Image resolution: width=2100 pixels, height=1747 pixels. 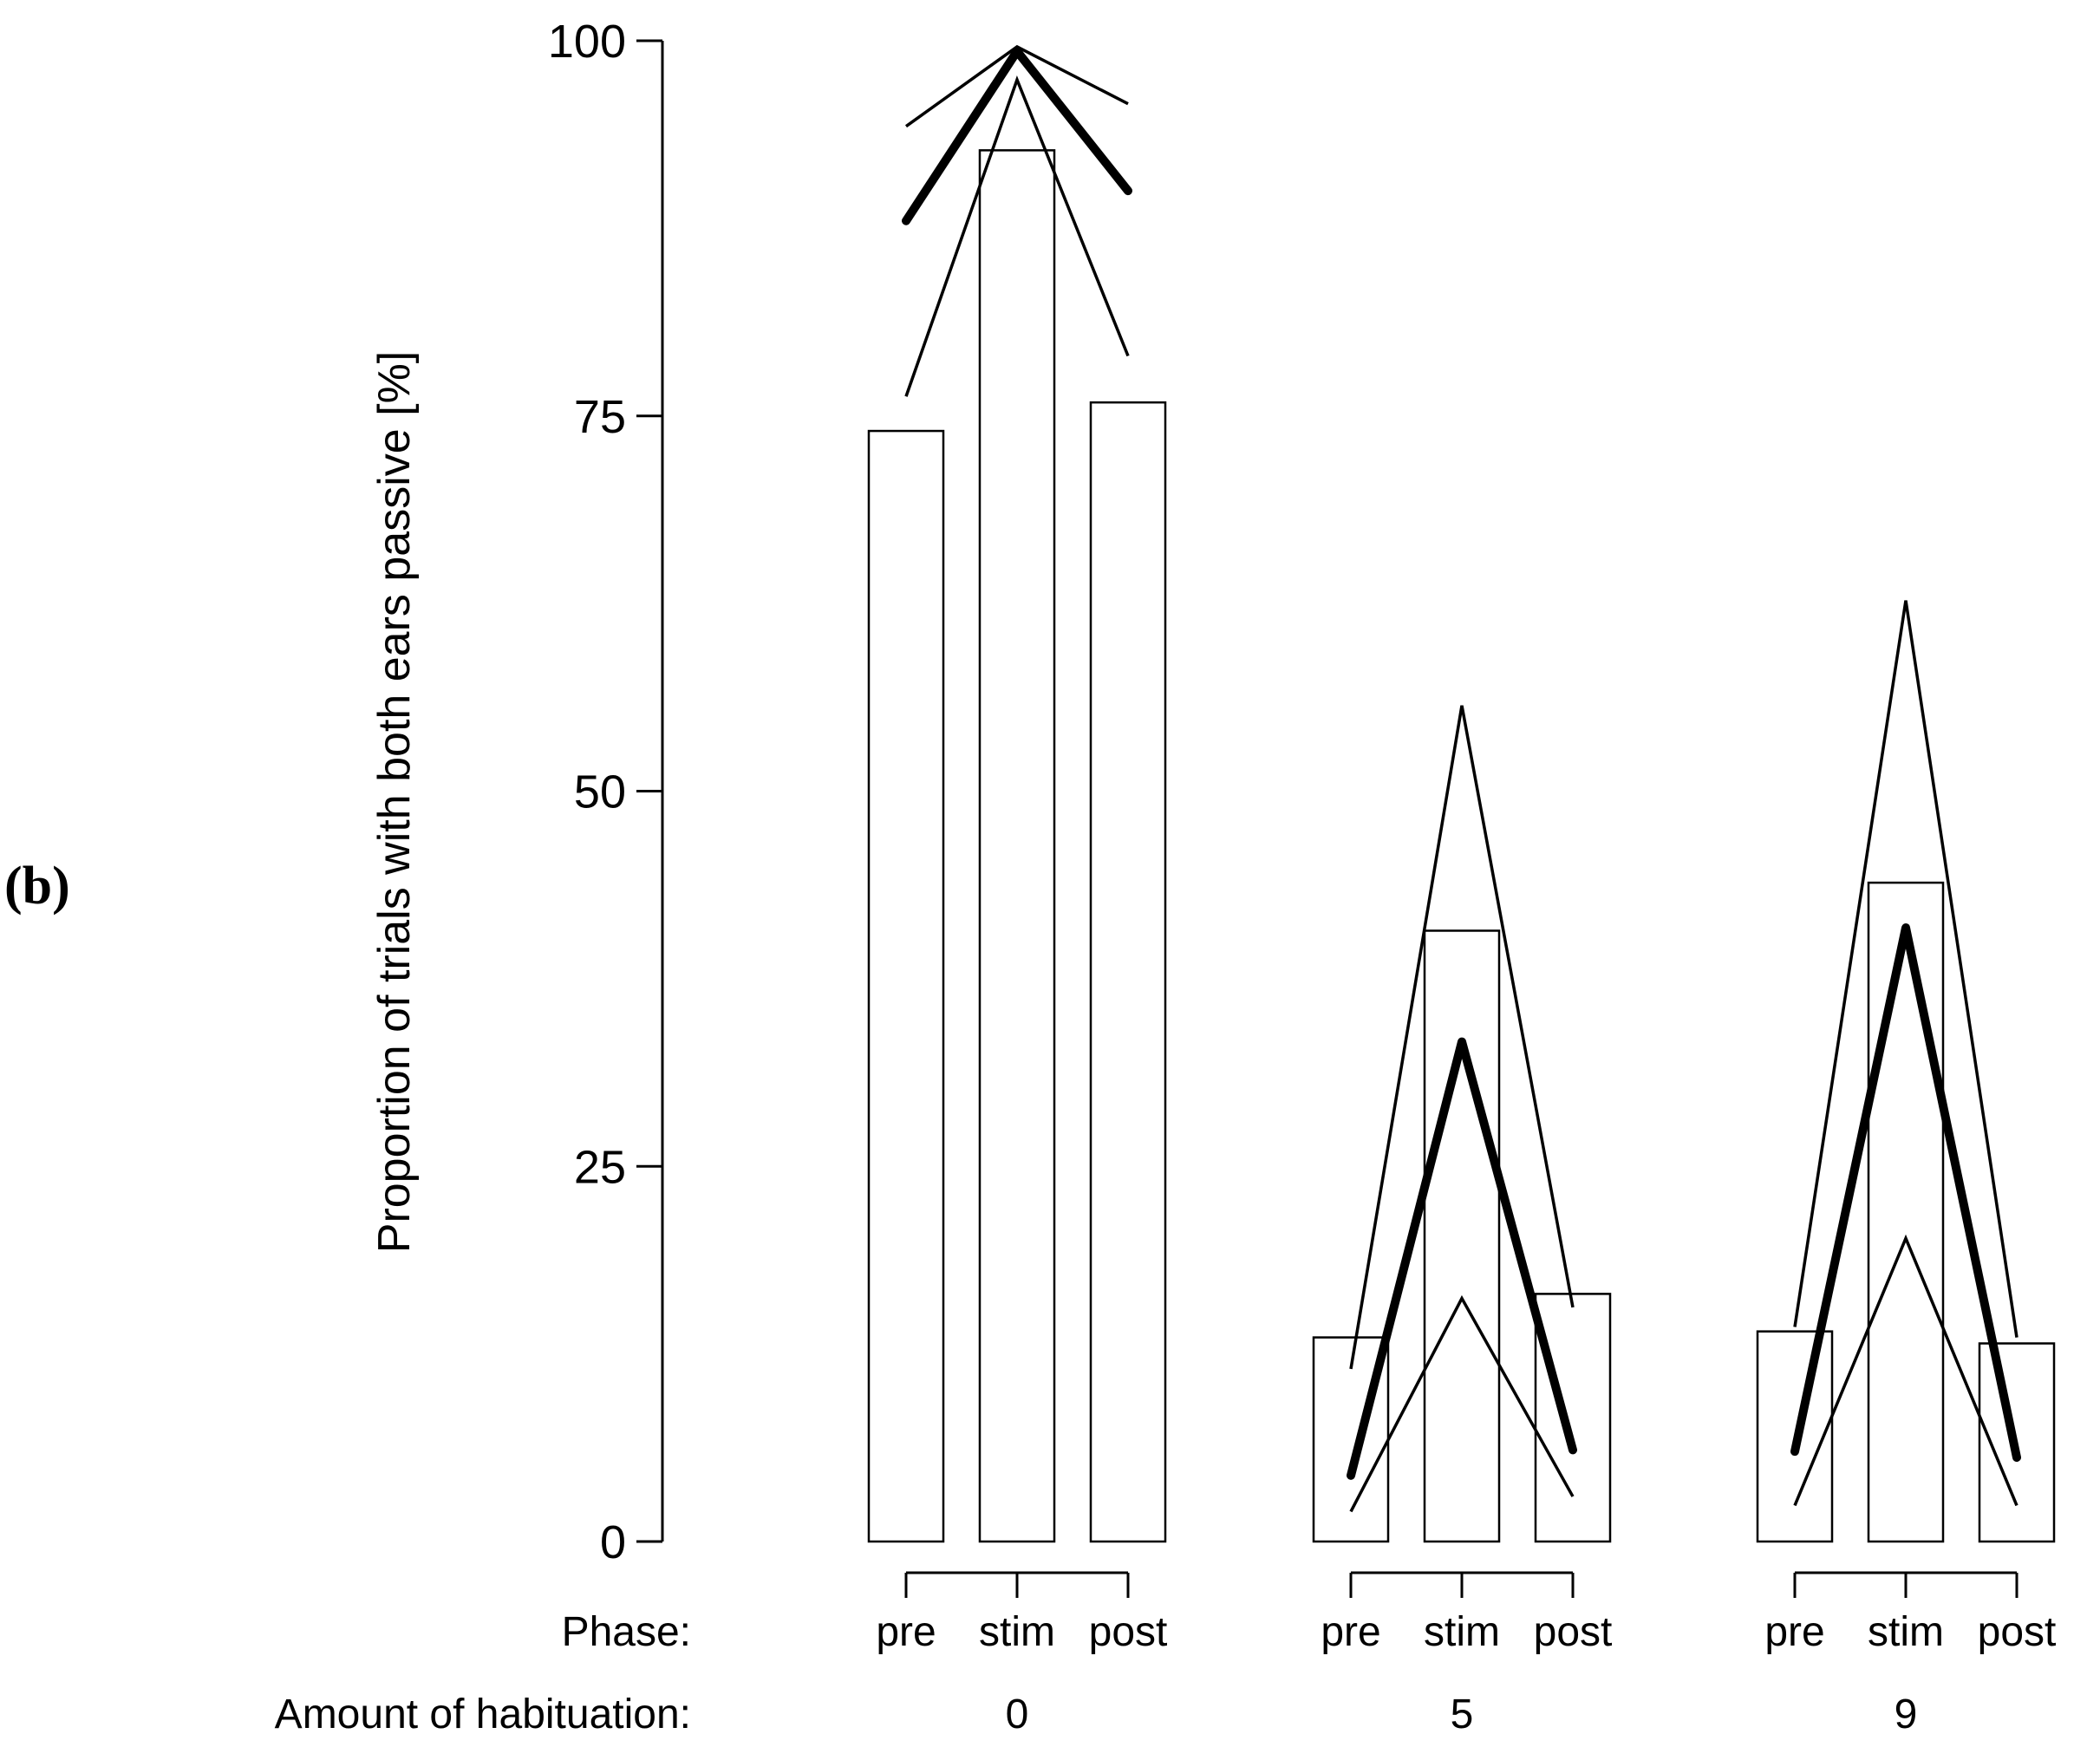 I want to click on group-row-label: Amount of habituation:, so click(x=483, y=1714).